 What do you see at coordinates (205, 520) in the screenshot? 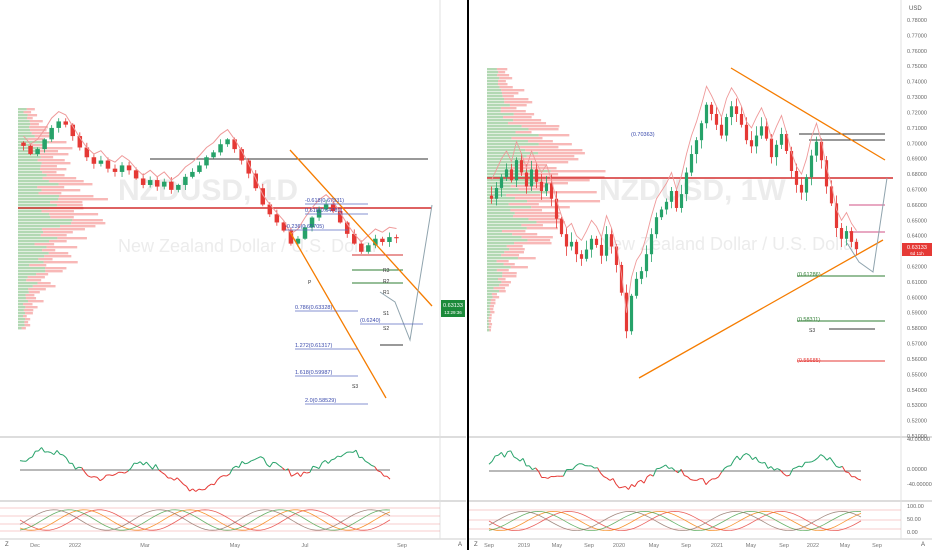
I see `stoch-line` at bounding box center [205, 520].